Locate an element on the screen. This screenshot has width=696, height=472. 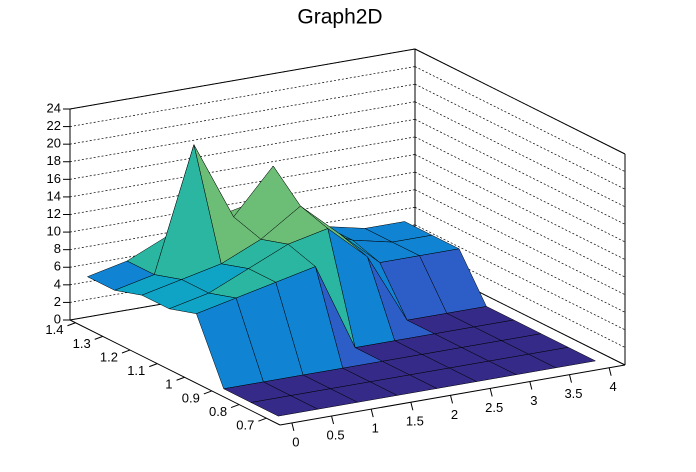
y-tick-label: 0.8 is located at coordinates (218, 411).